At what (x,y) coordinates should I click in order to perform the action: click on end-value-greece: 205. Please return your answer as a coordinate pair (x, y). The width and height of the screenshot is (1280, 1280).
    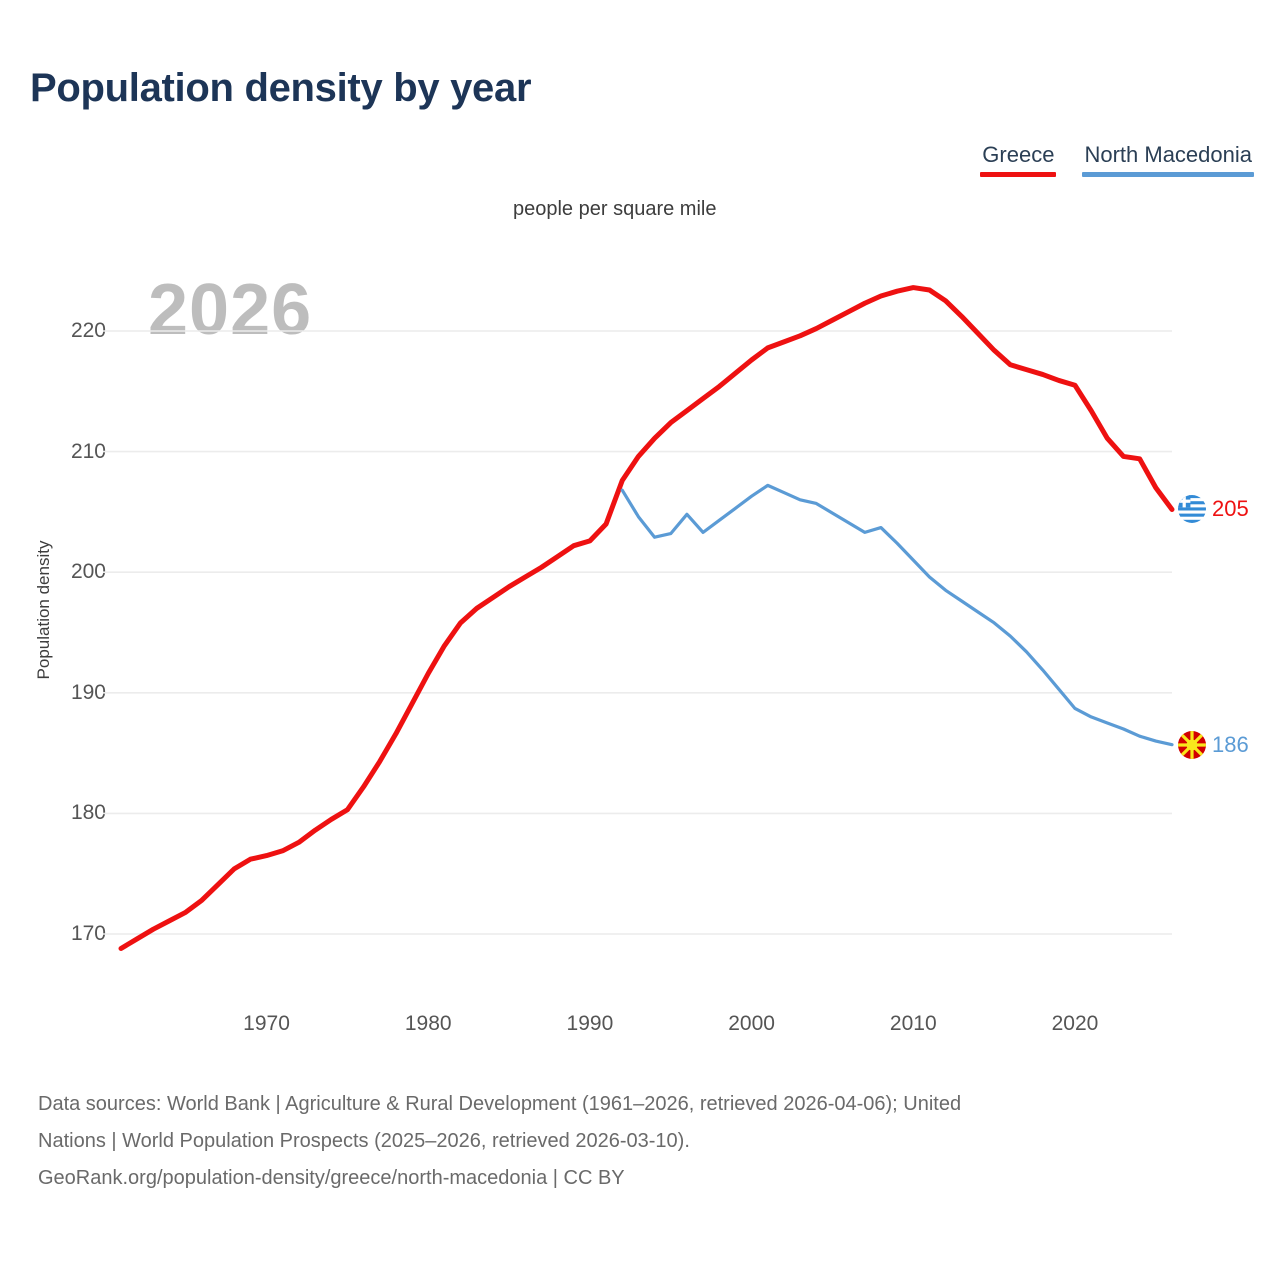
    Looking at the image, I should click on (1230, 509).